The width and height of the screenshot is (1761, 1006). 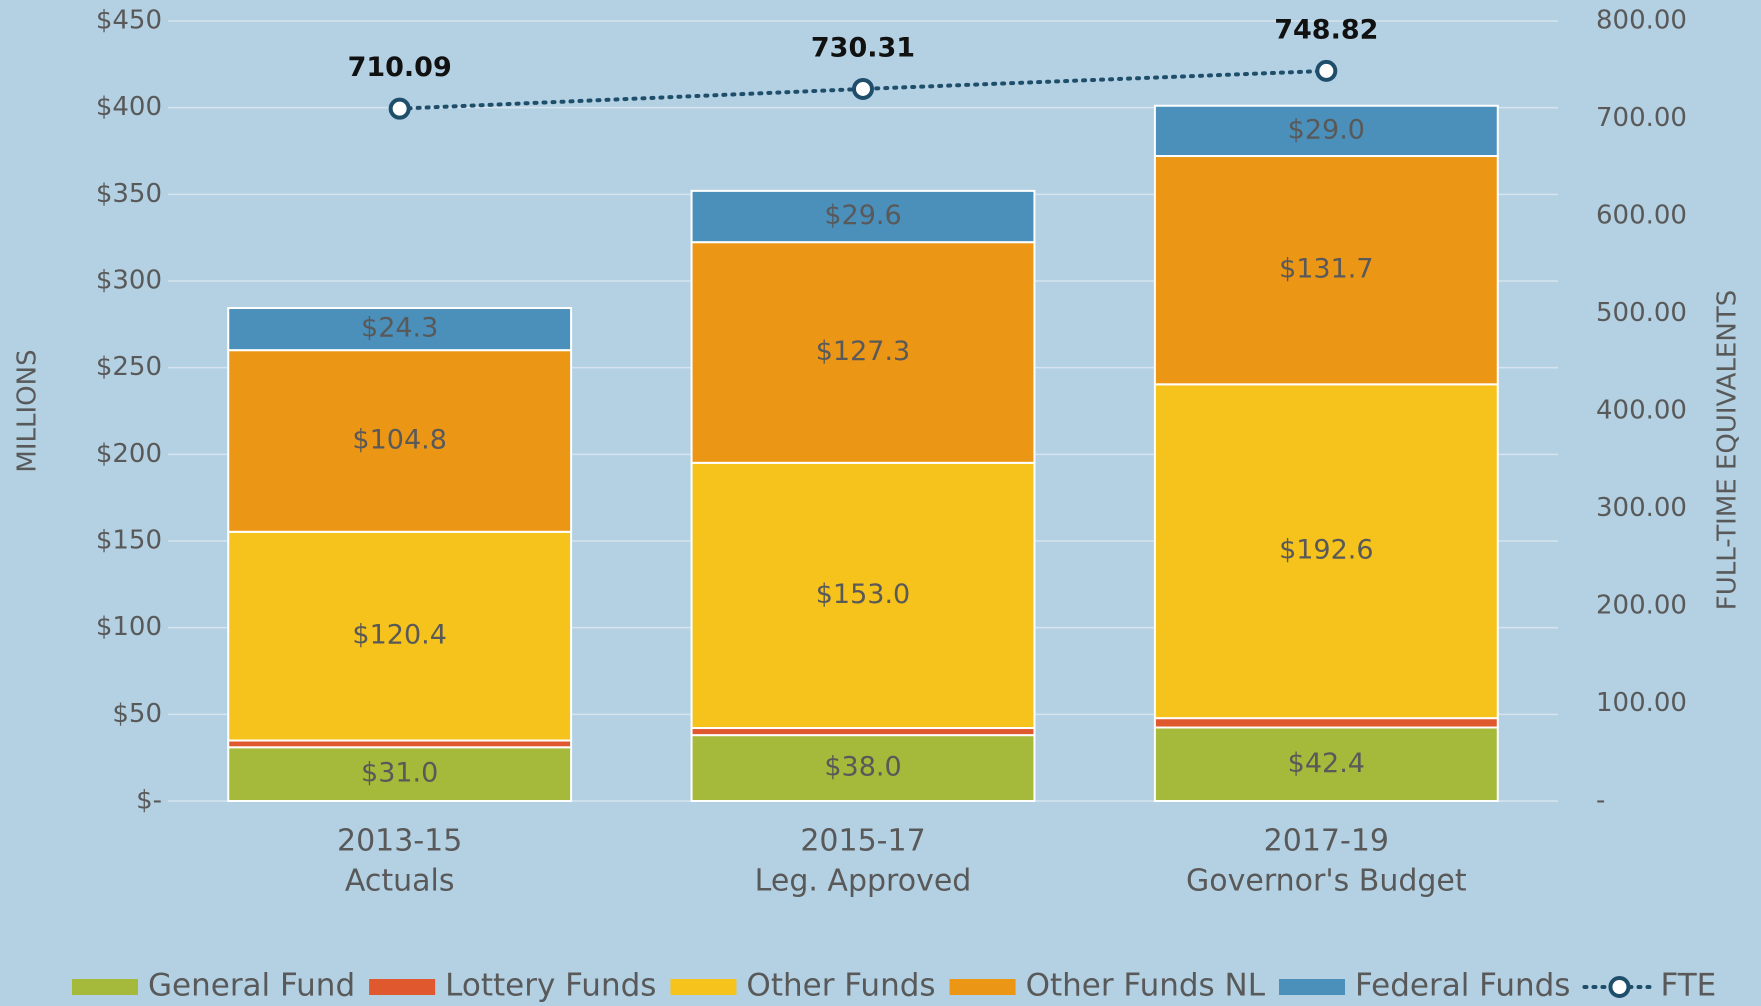 What do you see at coordinates (149, 801) in the screenshot?
I see `y-tick-label: $-` at bounding box center [149, 801].